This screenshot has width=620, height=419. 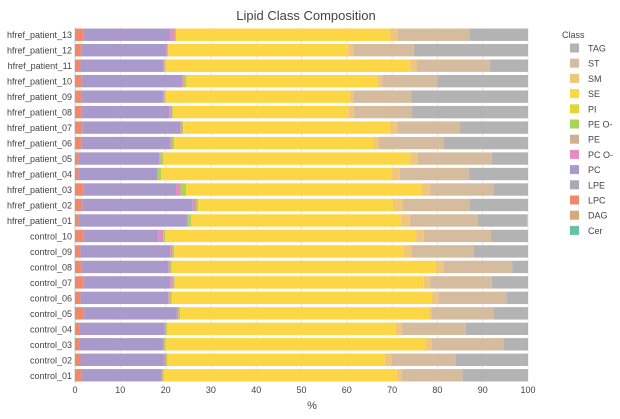 What do you see at coordinates (591, 124) in the screenshot?
I see `legend-item-peo: PE O-` at bounding box center [591, 124].